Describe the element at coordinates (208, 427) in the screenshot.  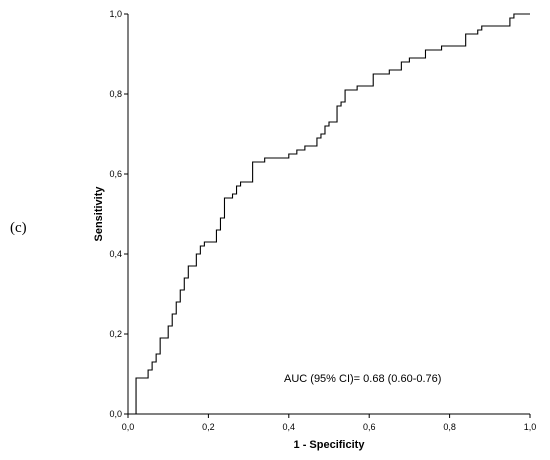
I see `x-tick-label: 0,2` at that location.